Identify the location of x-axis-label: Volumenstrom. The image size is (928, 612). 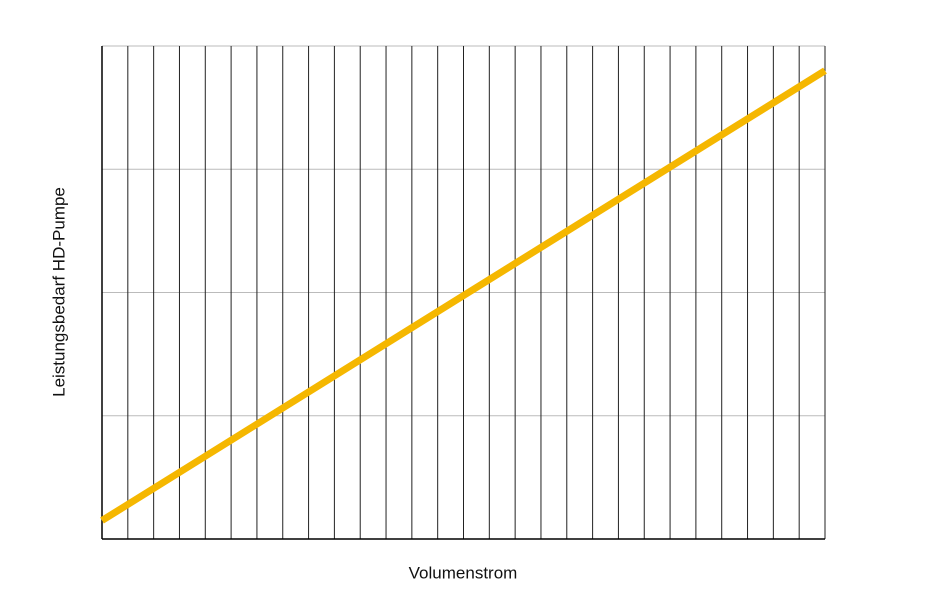
(463, 572).